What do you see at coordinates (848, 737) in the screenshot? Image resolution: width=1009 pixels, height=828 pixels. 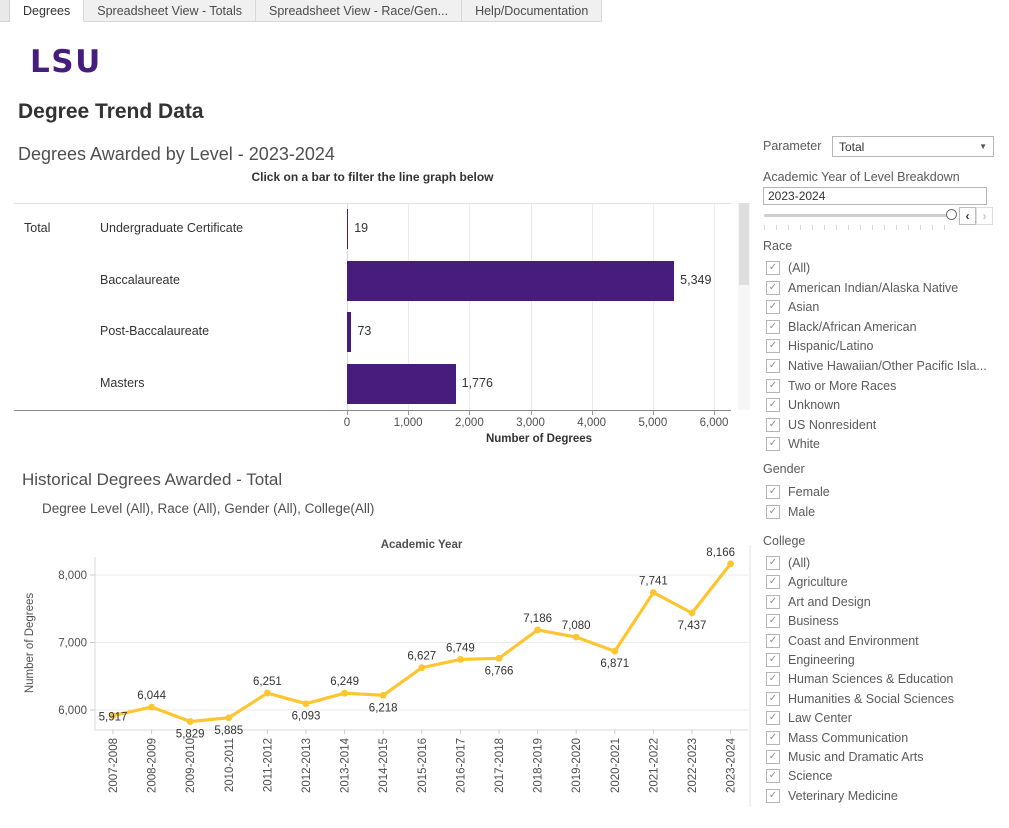 I see `checkbox-label: Mass Communication` at bounding box center [848, 737].